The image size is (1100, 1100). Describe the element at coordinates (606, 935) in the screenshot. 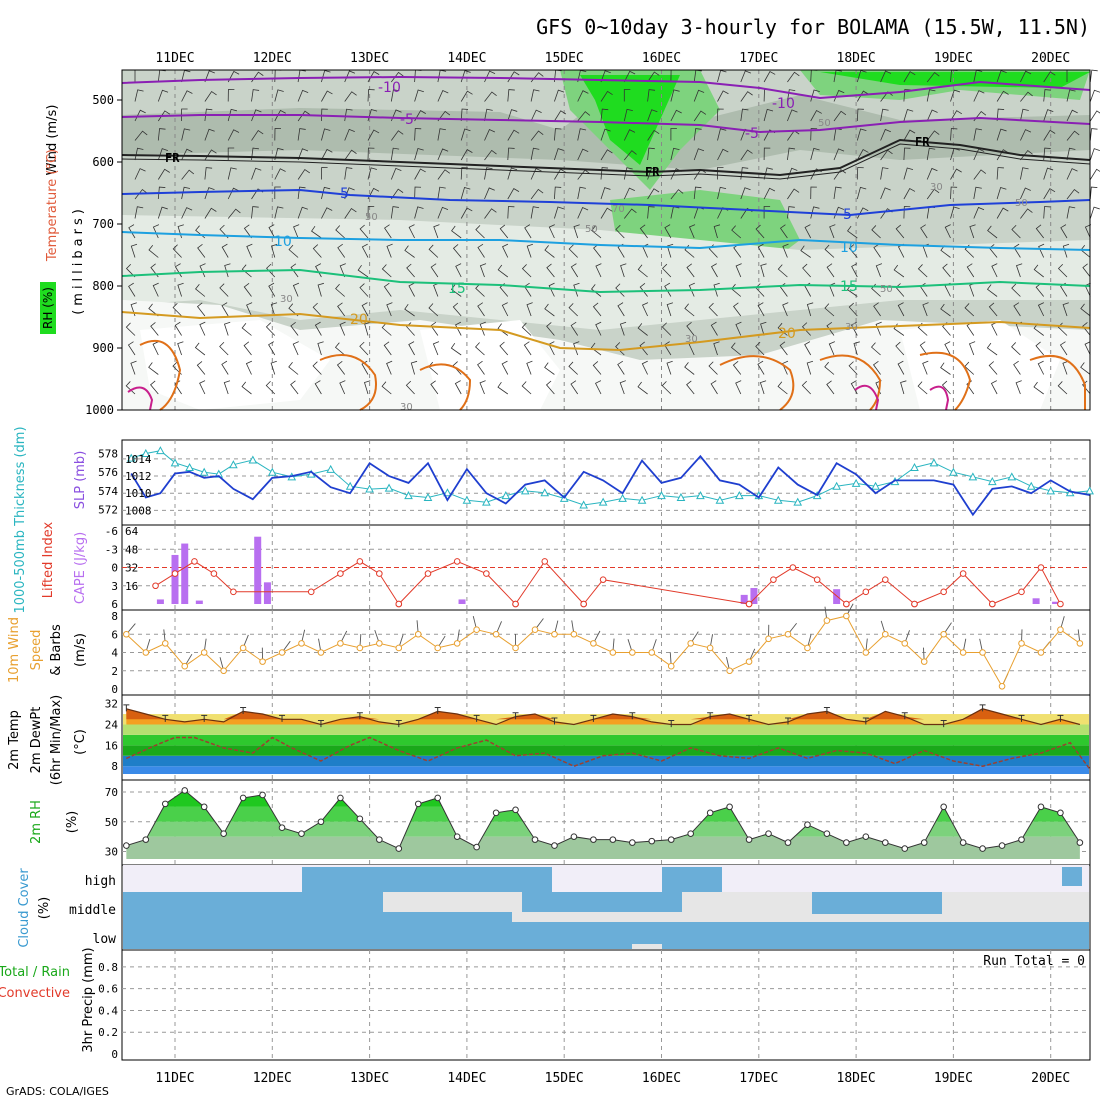

I see `cloud-low-fill` at that location.